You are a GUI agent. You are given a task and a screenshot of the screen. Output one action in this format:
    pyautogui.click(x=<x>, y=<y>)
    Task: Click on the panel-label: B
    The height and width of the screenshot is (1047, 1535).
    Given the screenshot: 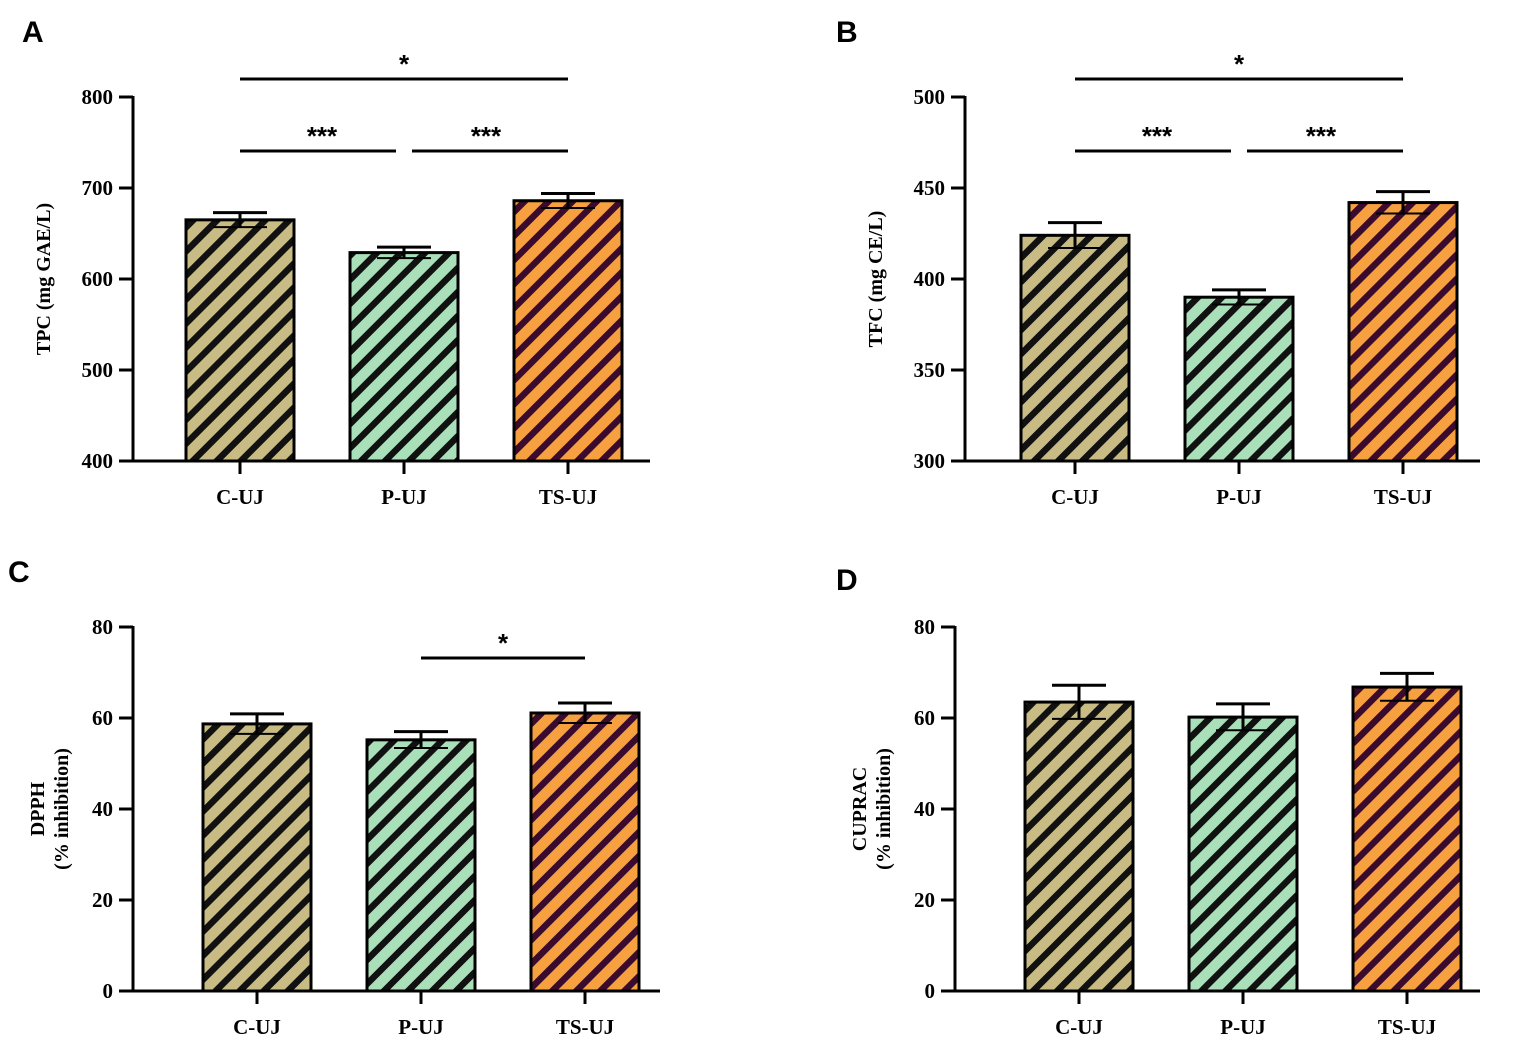 What is the action you would take?
    pyautogui.click(x=847, y=32)
    